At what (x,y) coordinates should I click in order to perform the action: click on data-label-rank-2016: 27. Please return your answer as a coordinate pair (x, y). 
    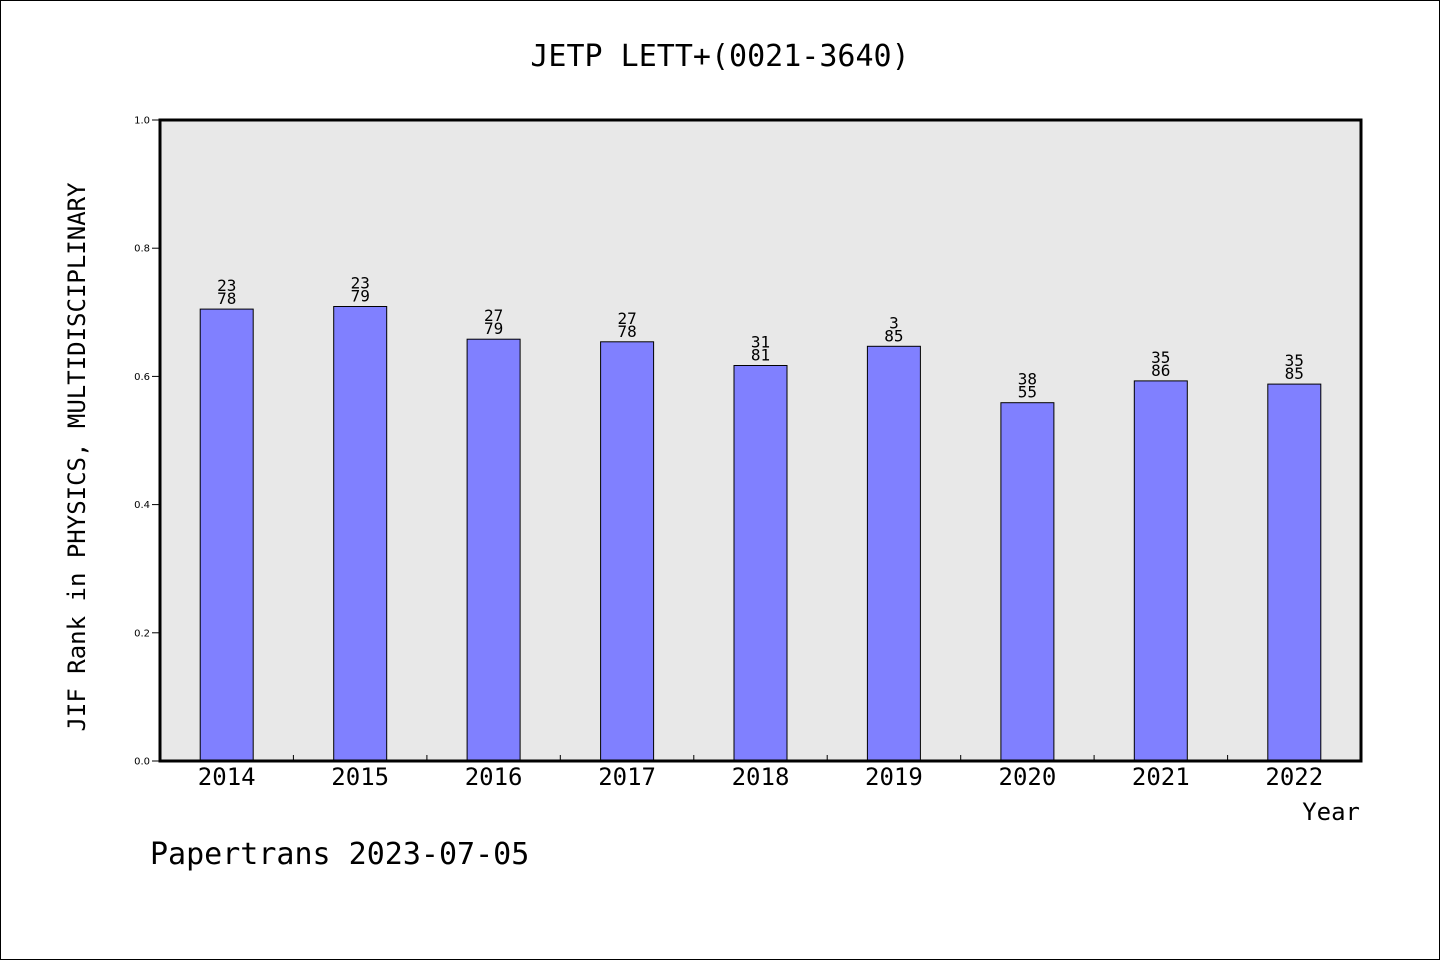
    Looking at the image, I should click on (493, 315).